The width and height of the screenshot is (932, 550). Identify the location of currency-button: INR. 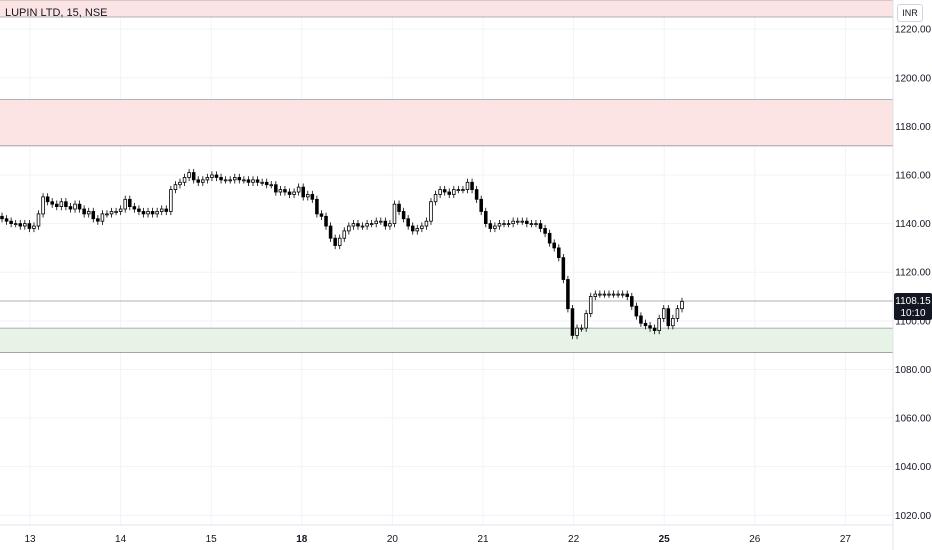
(910, 13).